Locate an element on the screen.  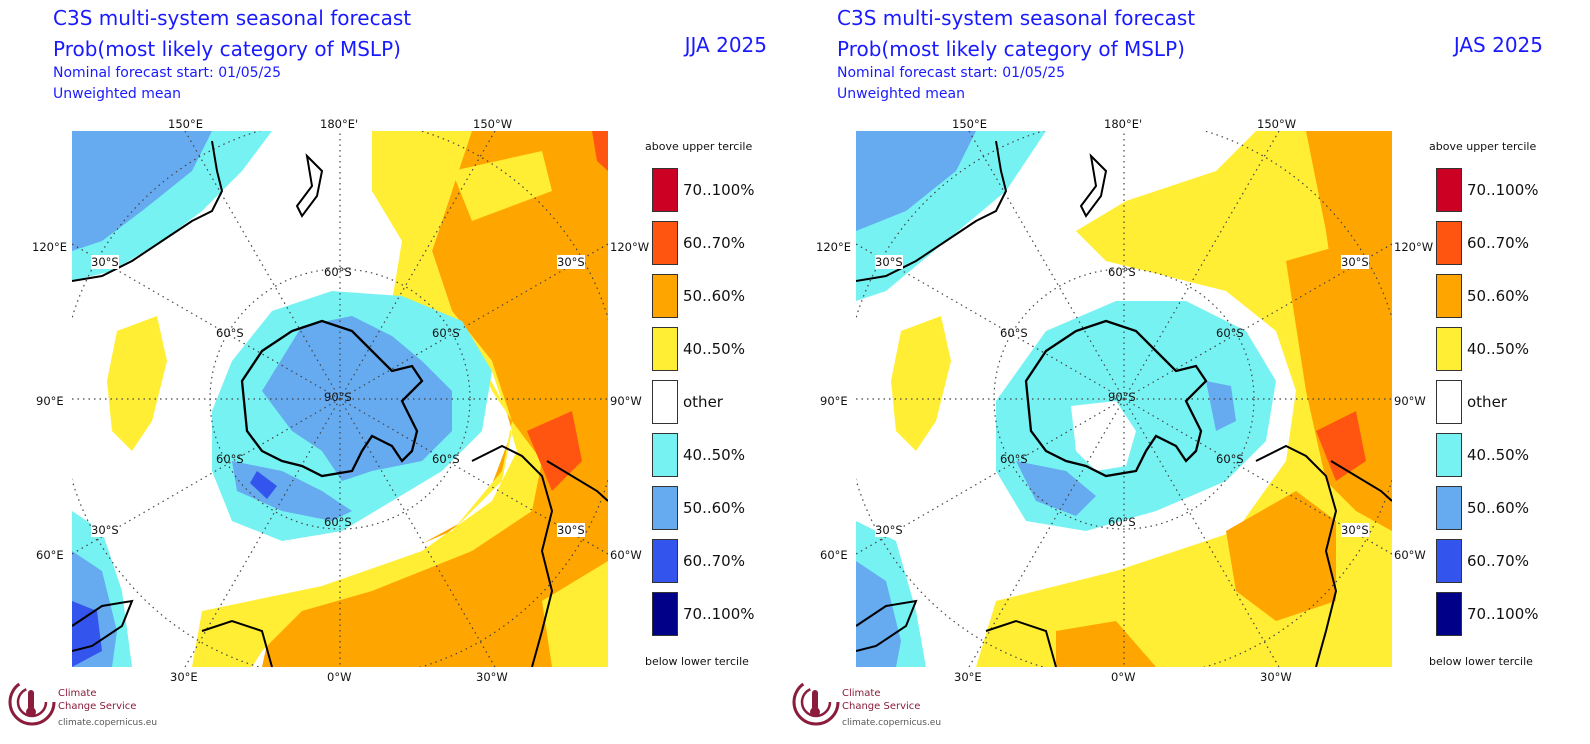
season-label: JAS 2025 is located at coordinates (1498, 45).